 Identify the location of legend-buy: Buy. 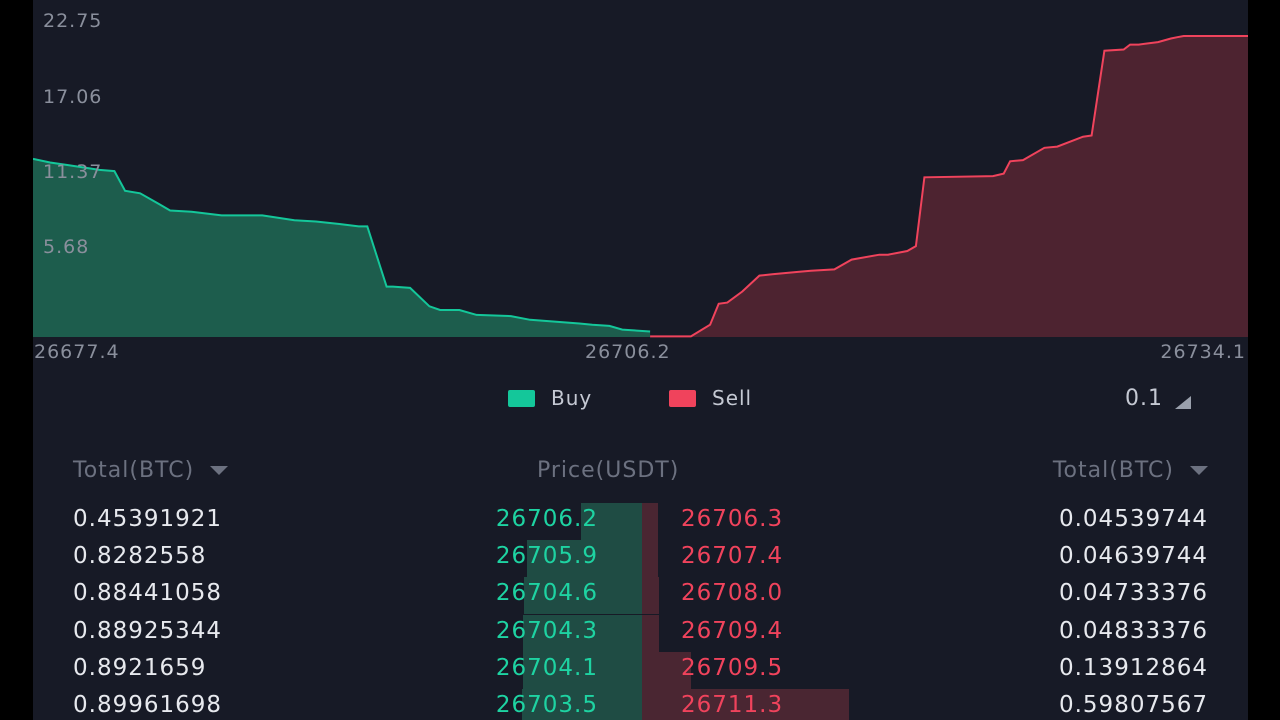
(550, 398).